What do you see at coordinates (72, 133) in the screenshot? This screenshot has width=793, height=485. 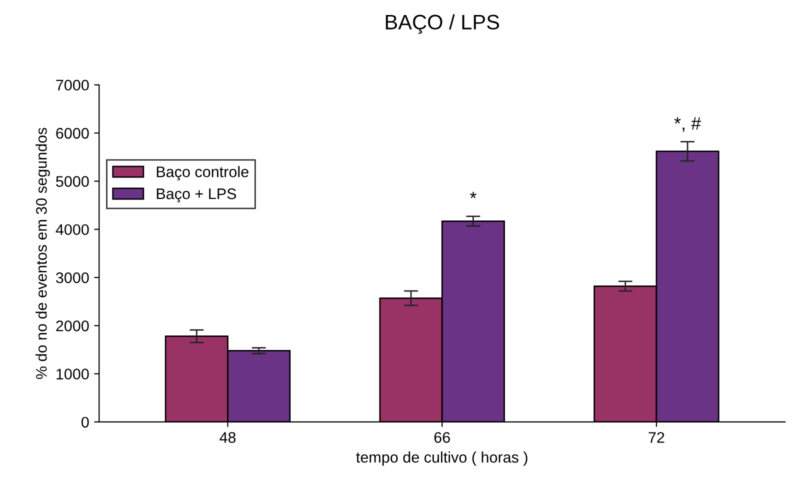 I see `y-tick-label: 6000` at bounding box center [72, 133].